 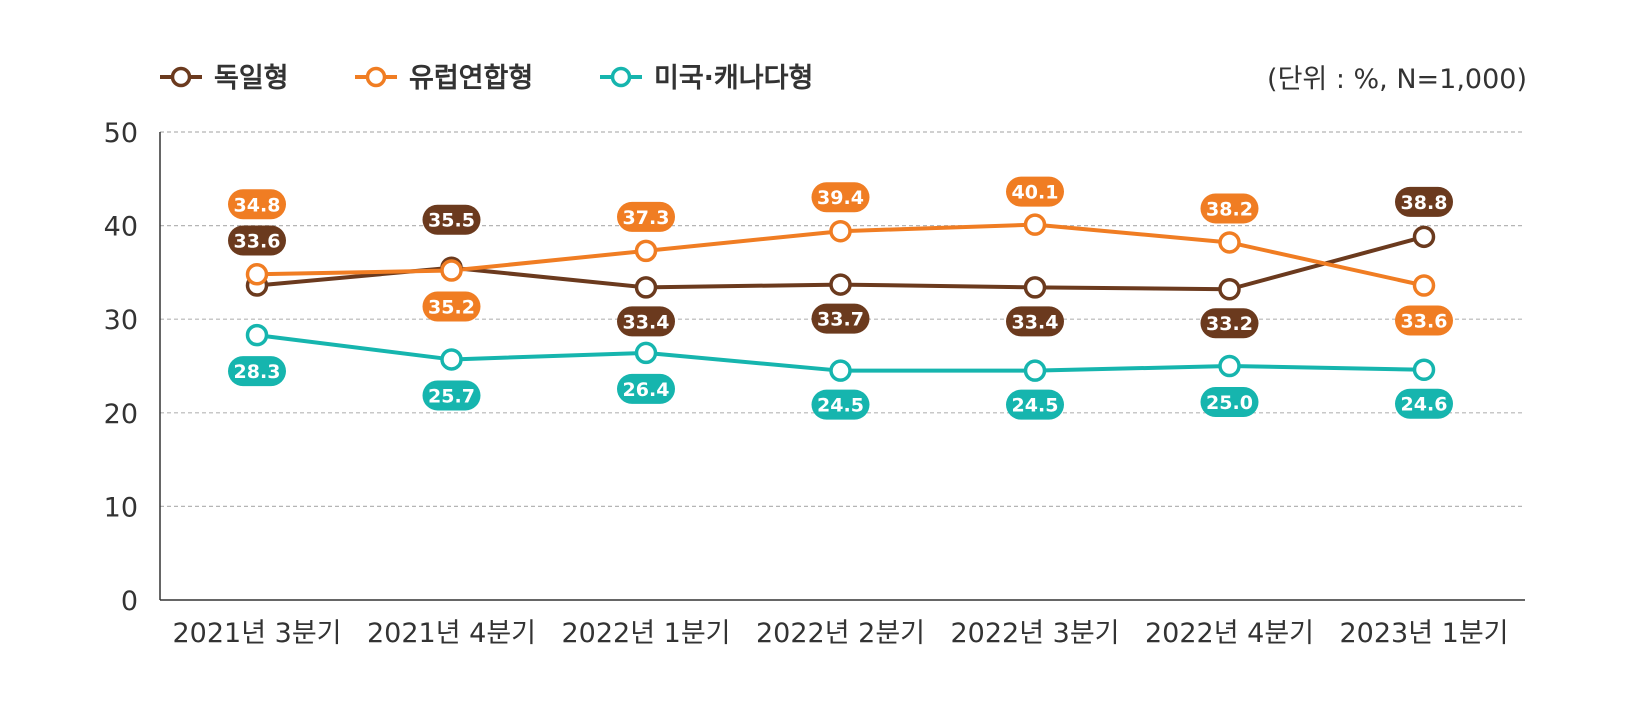 I want to click on x-tick-label: 2022년 4분기, so click(x=1229, y=633).